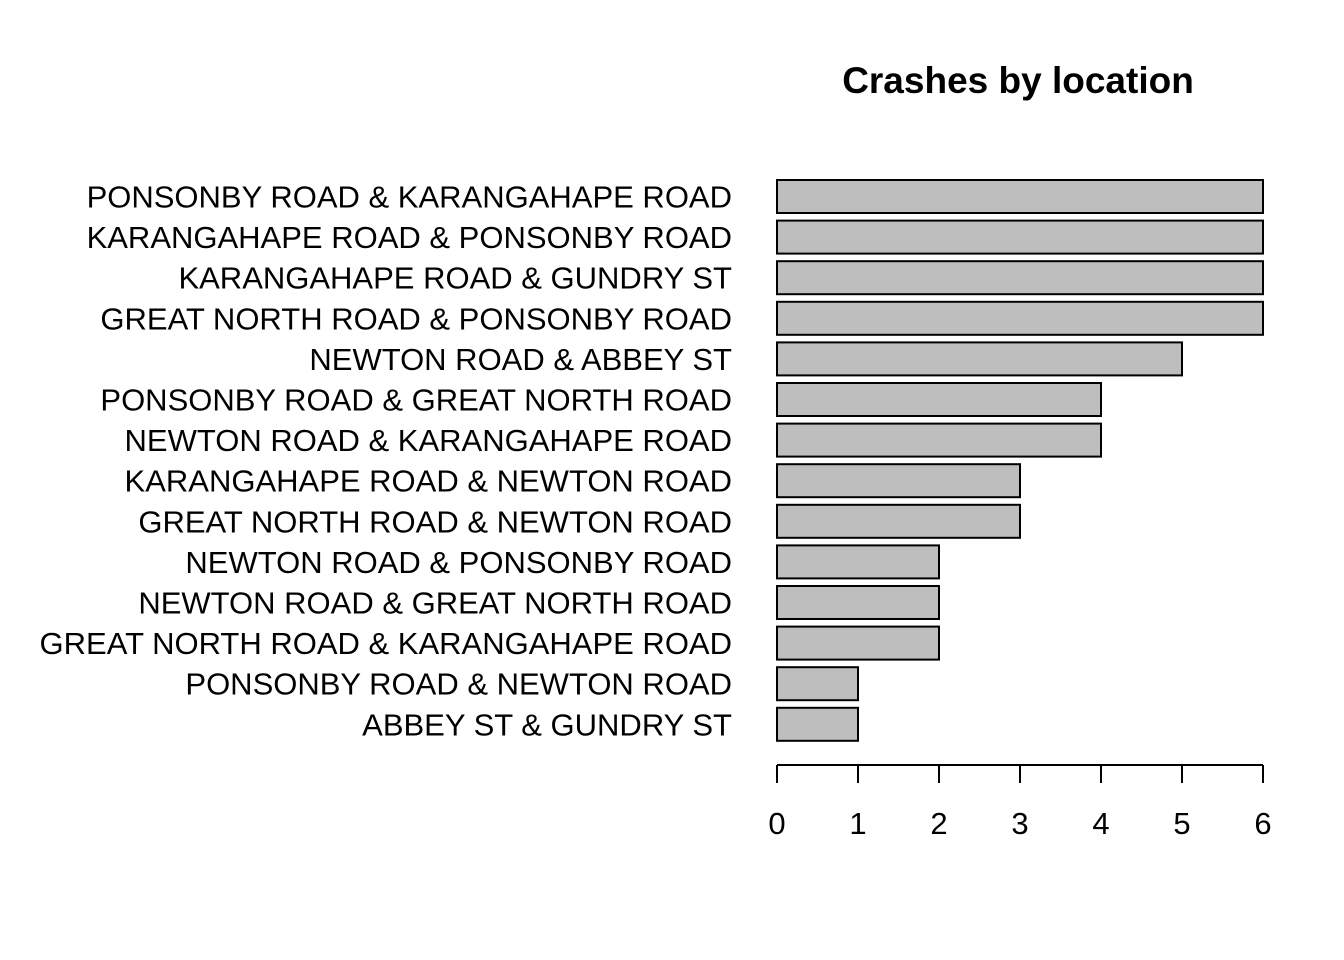 This screenshot has width=1344, height=960. Describe the element at coordinates (435, 603) in the screenshot. I see `category-label: NEWTON ROAD & GREAT NORTH ROAD` at that location.